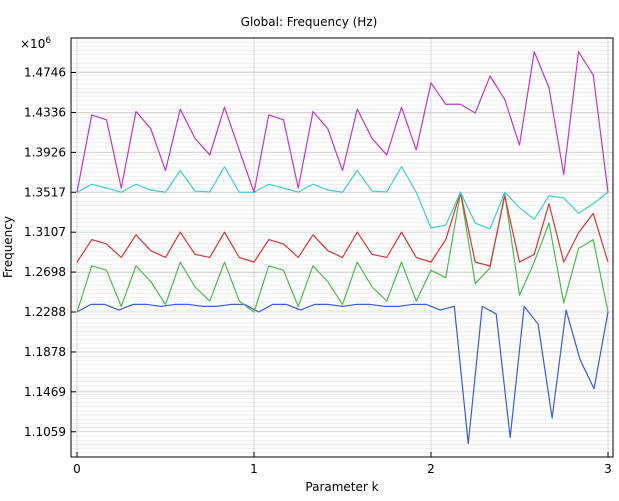  What do you see at coordinates (45, 192) in the screenshot?
I see `y-tick-label: 1.3517` at bounding box center [45, 192].